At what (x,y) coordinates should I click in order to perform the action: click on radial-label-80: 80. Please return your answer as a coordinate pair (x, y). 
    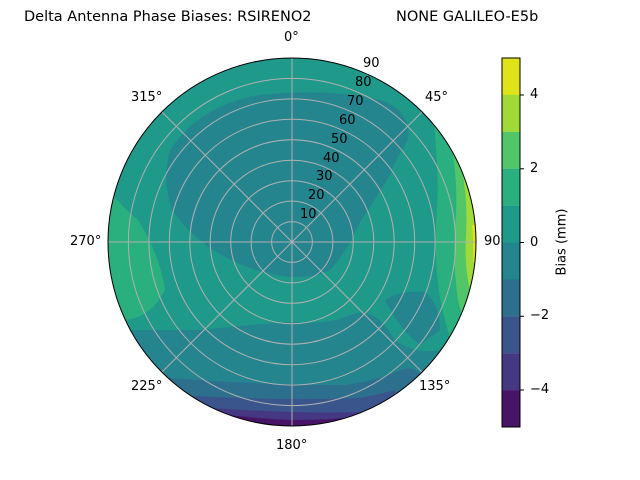
    Looking at the image, I should click on (363, 82).